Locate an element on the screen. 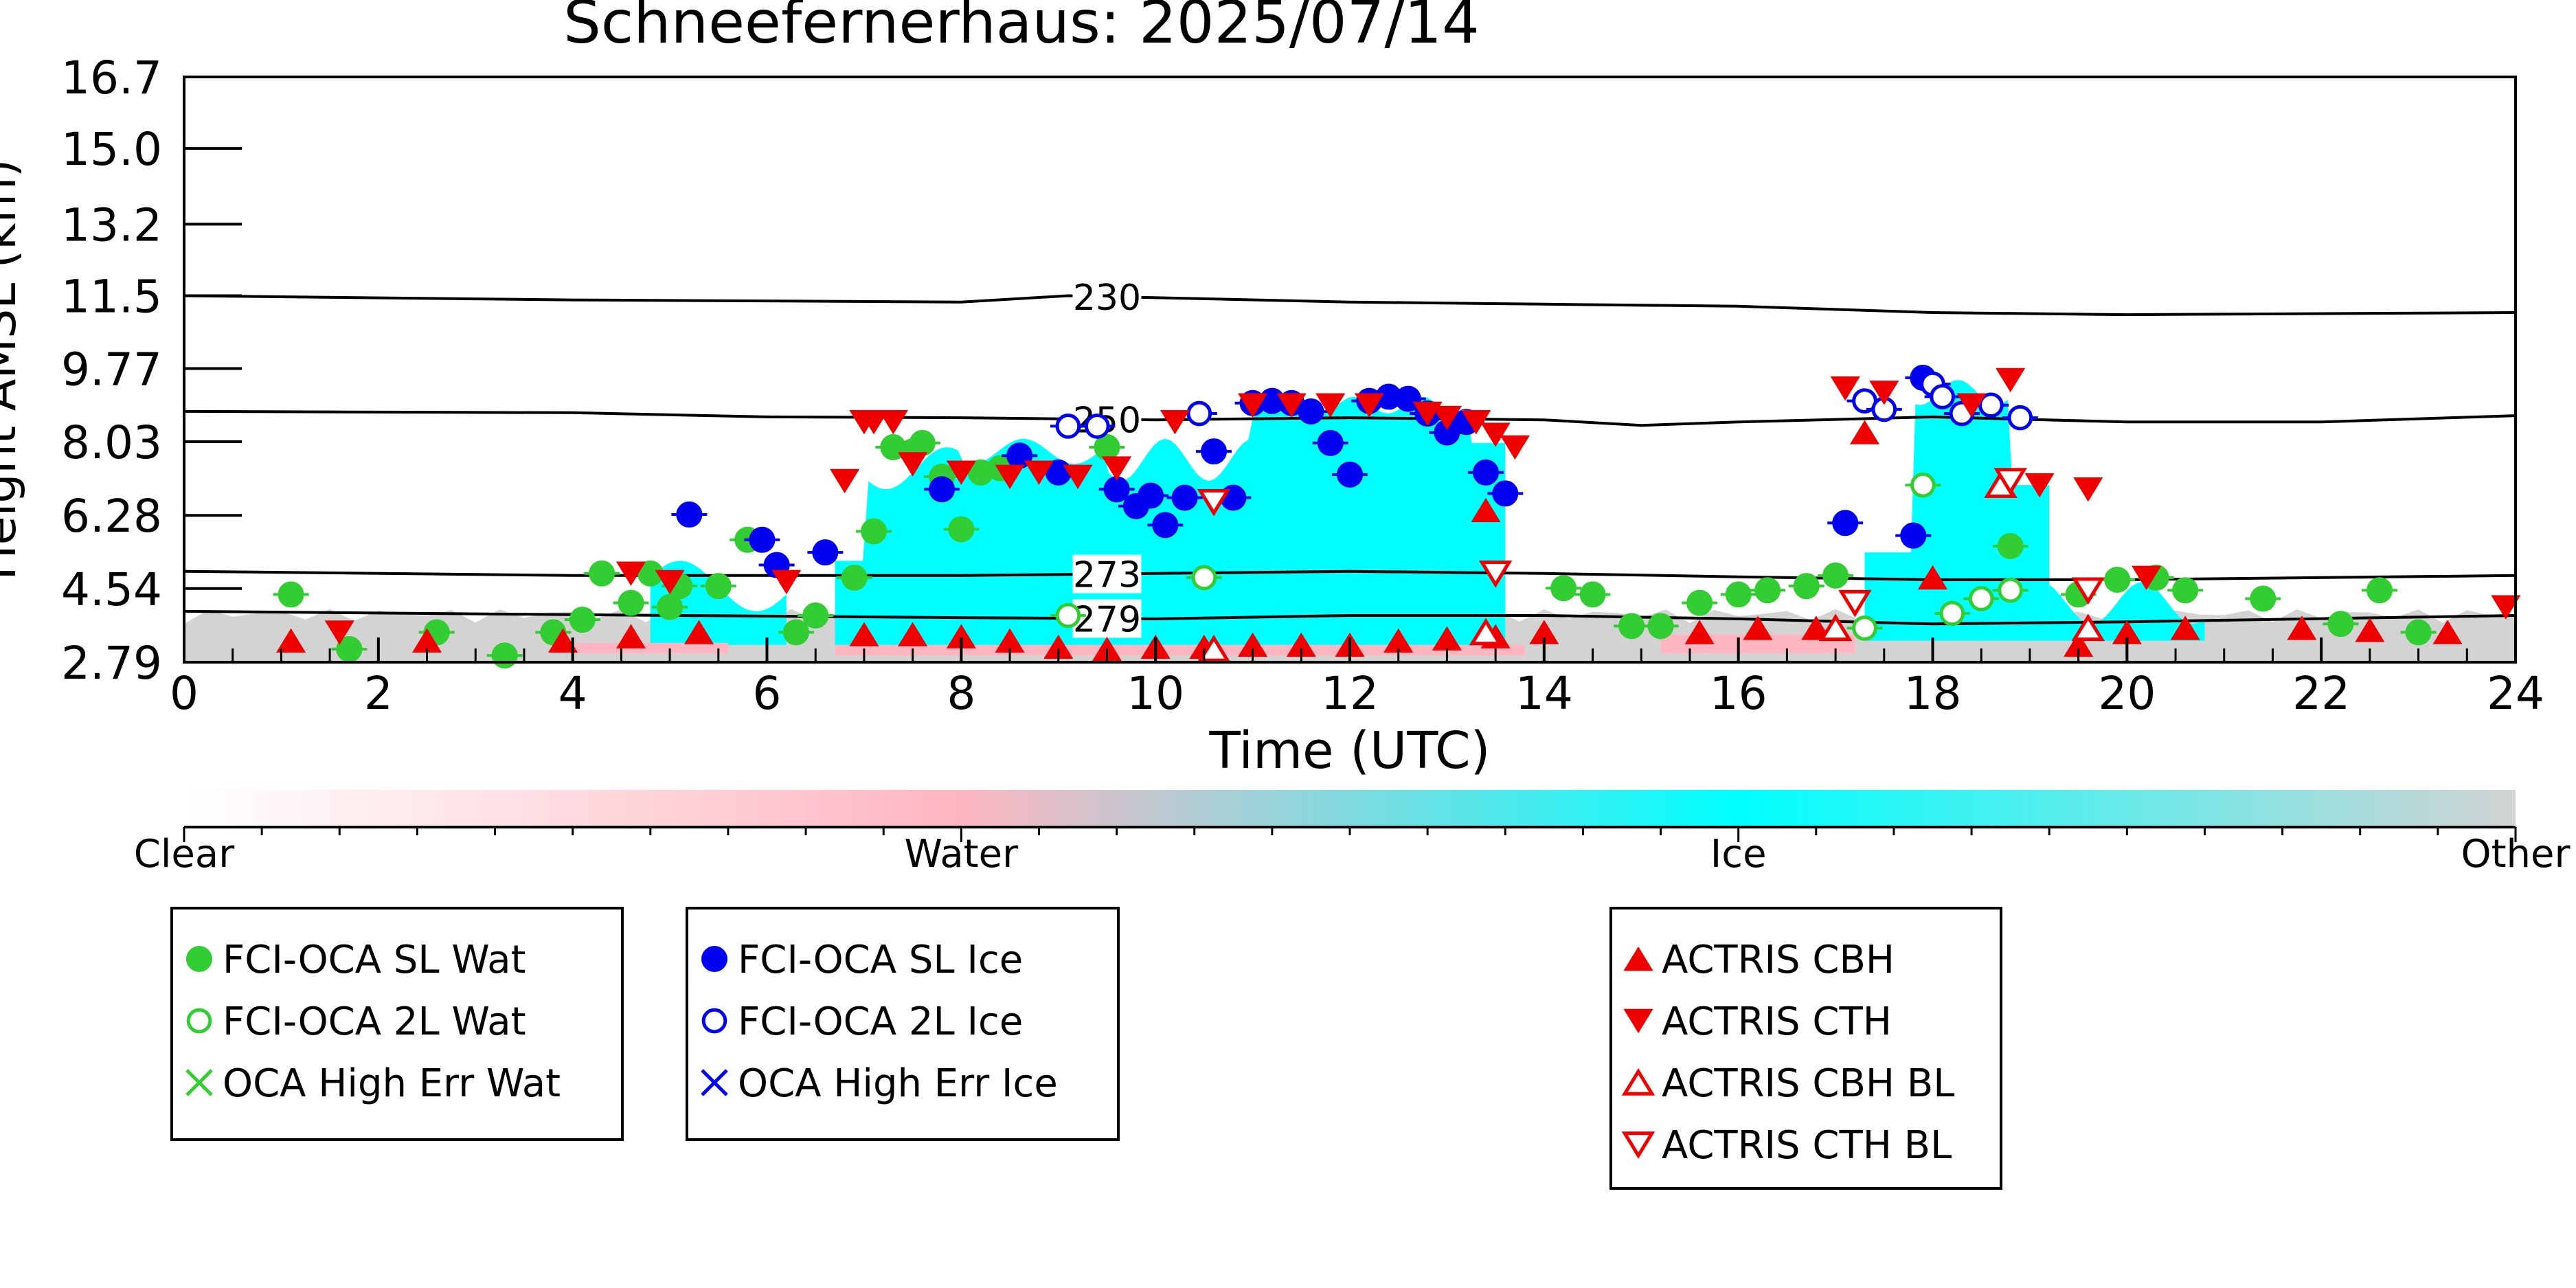 The height and width of the screenshot is (1288, 2576). legend-label: FCI-OCA SL Ice is located at coordinates (880, 960).